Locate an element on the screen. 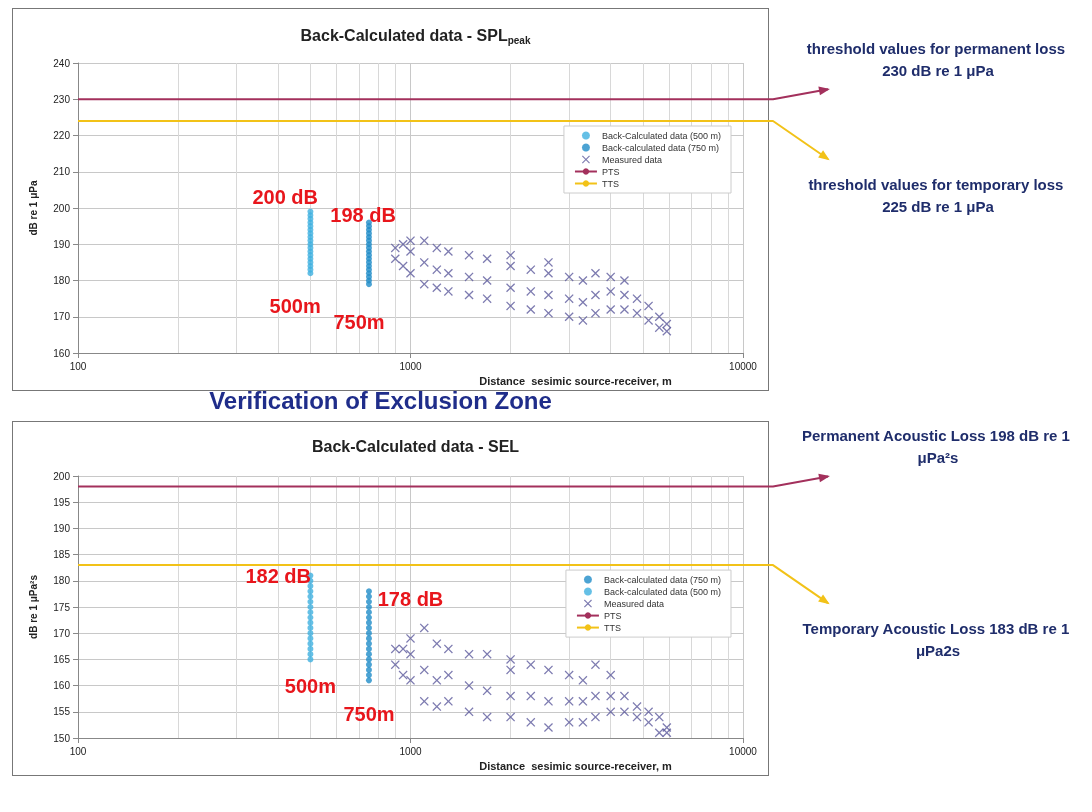 This screenshot has width=1092, height=812. text: threshold values for temporary loss 225 dB re 1 μPa is located at coordinates (938, 195).